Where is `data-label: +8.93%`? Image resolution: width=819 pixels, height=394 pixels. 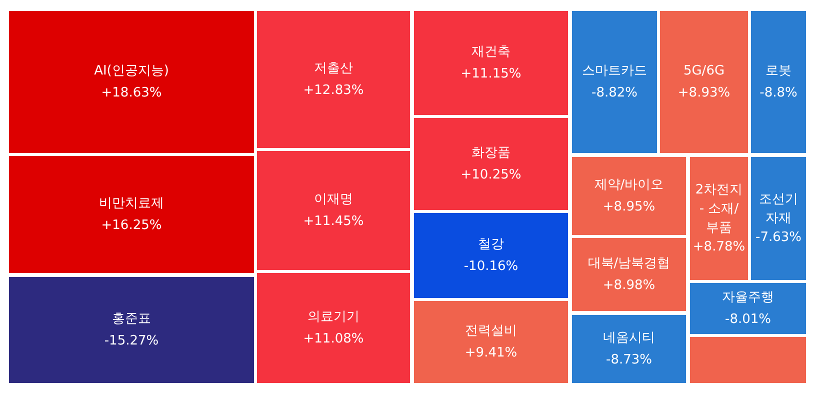 data-label: +8.93% is located at coordinates (704, 93).